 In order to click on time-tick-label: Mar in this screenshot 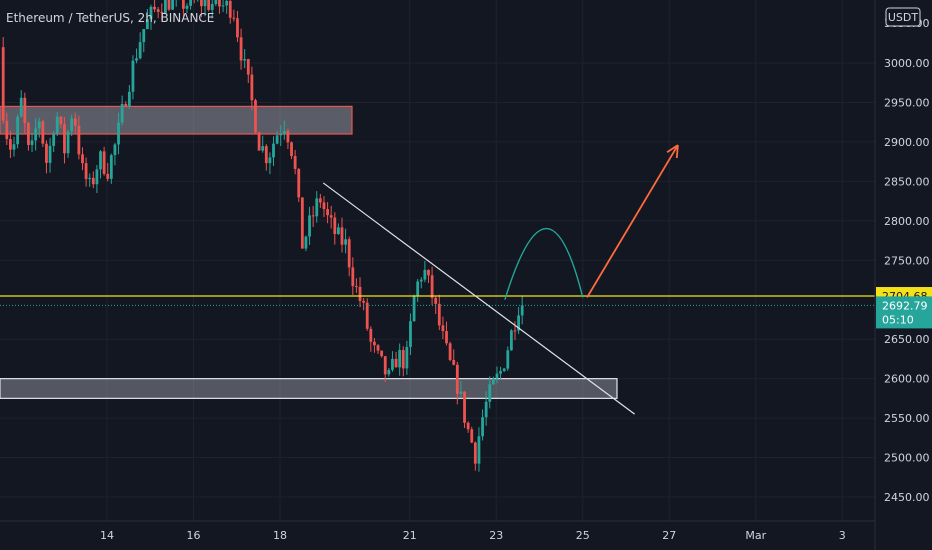, I will do `click(755, 535)`.